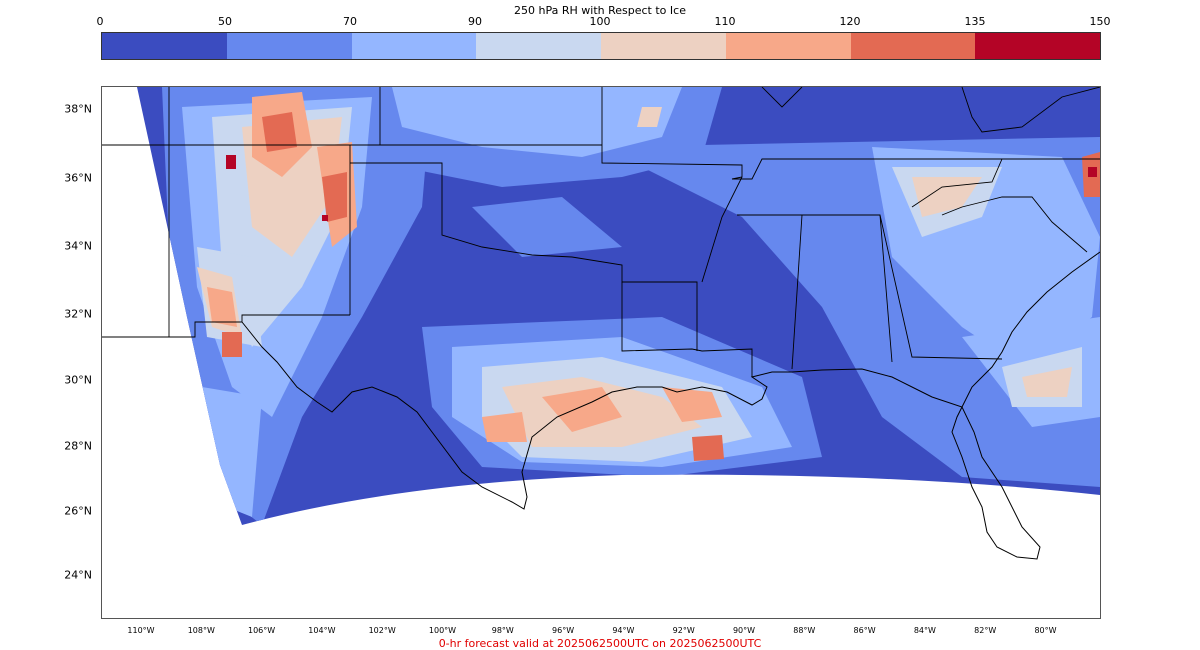 Image resolution: width=1200 pixels, height=650 pixels. What do you see at coordinates (382, 630) in the screenshot?
I see `longitude-label: 102°W` at bounding box center [382, 630].